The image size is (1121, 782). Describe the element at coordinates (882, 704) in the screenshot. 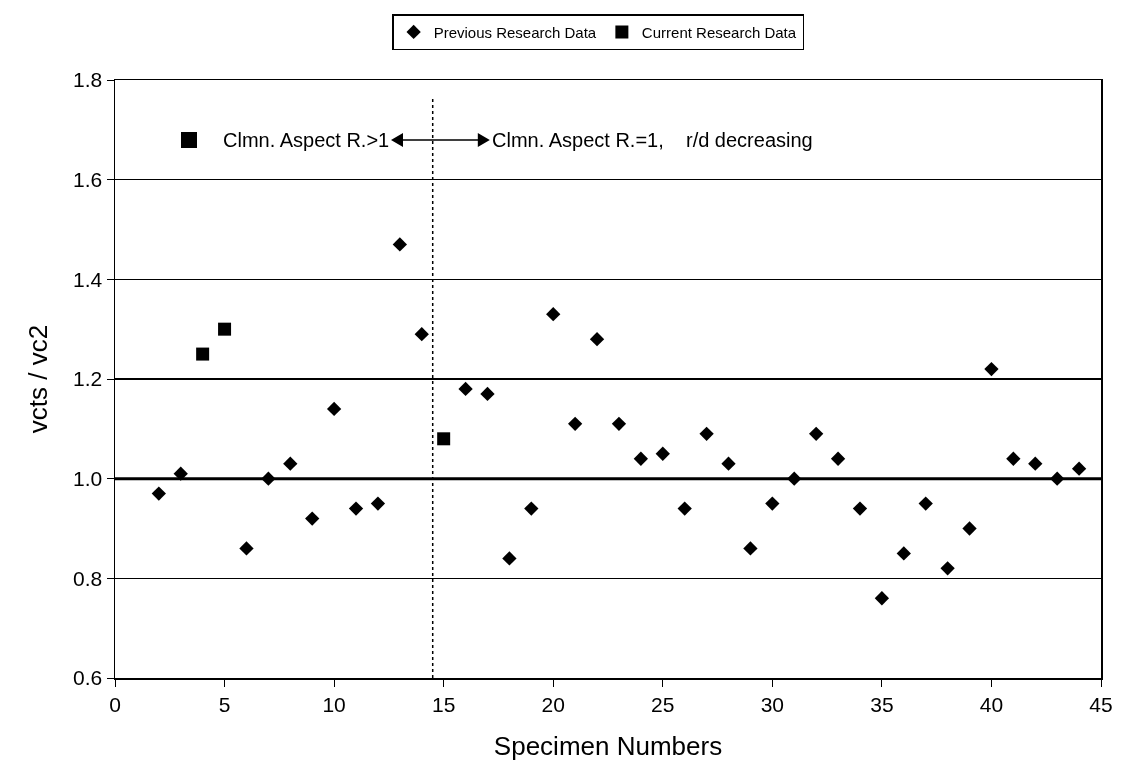

I see `x-tick-label: 35` at that location.